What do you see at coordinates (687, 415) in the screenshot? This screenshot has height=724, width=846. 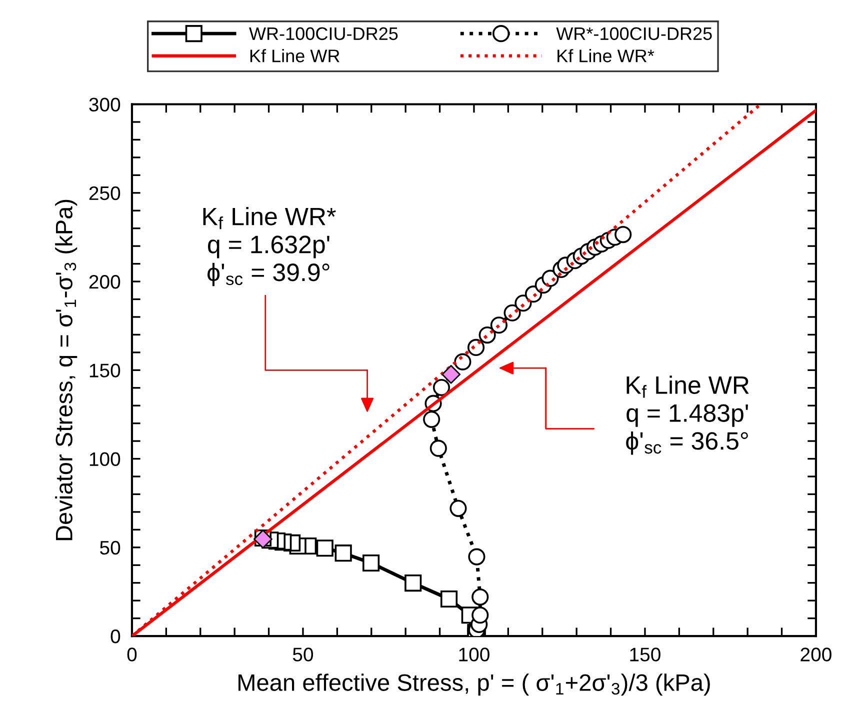 I see `annotation: K$_{f}$ Line WR q = 1.483p' ϕ'$_{sc}$ = 36.5°` at bounding box center [687, 415].